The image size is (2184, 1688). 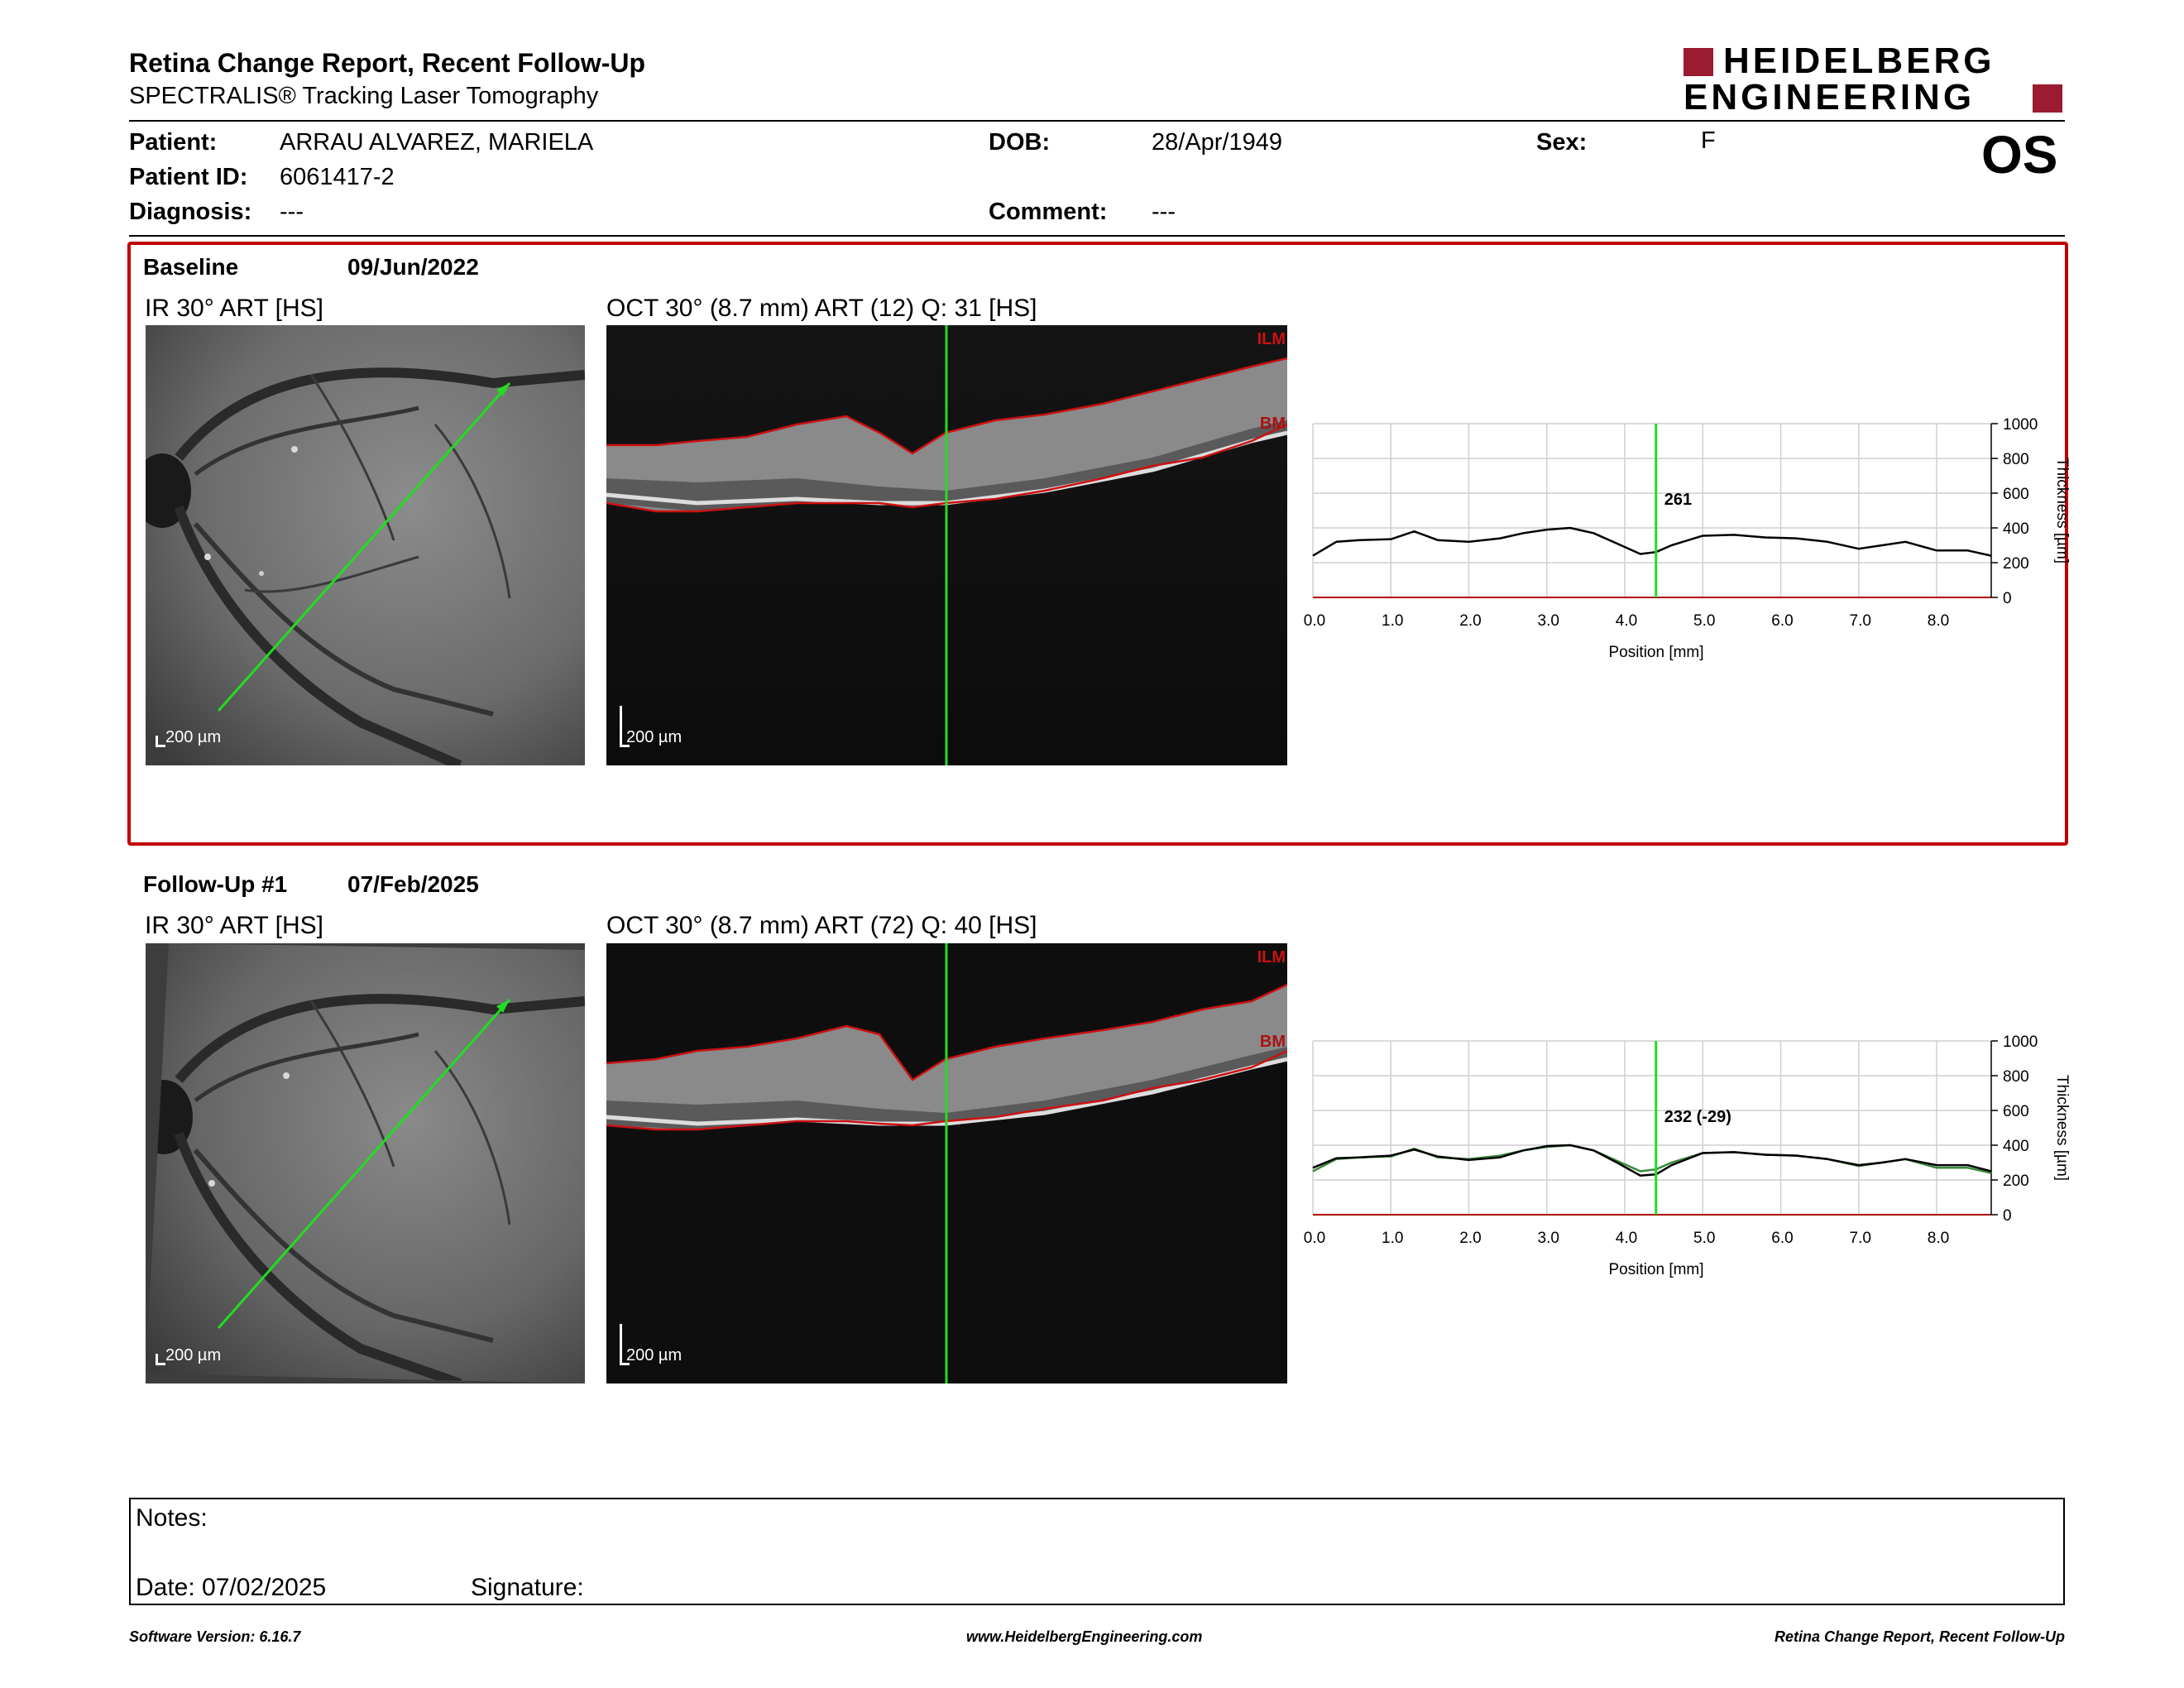 What do you see at coordinates (1938, 1238) in the screenshot?
I see `followup-chart-xtick-label: 8.0` at bounding box center [1938, 1238].